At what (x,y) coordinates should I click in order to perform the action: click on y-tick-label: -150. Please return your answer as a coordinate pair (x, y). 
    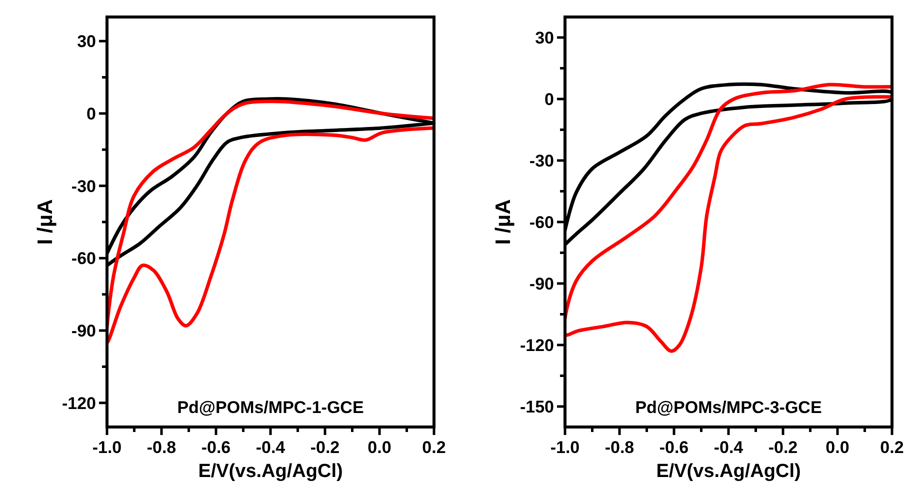
    Looking at the image, I should click on (537, 406).